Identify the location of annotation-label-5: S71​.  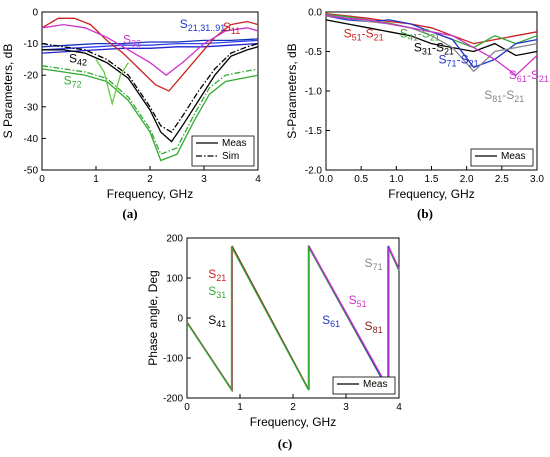
(374, 264).